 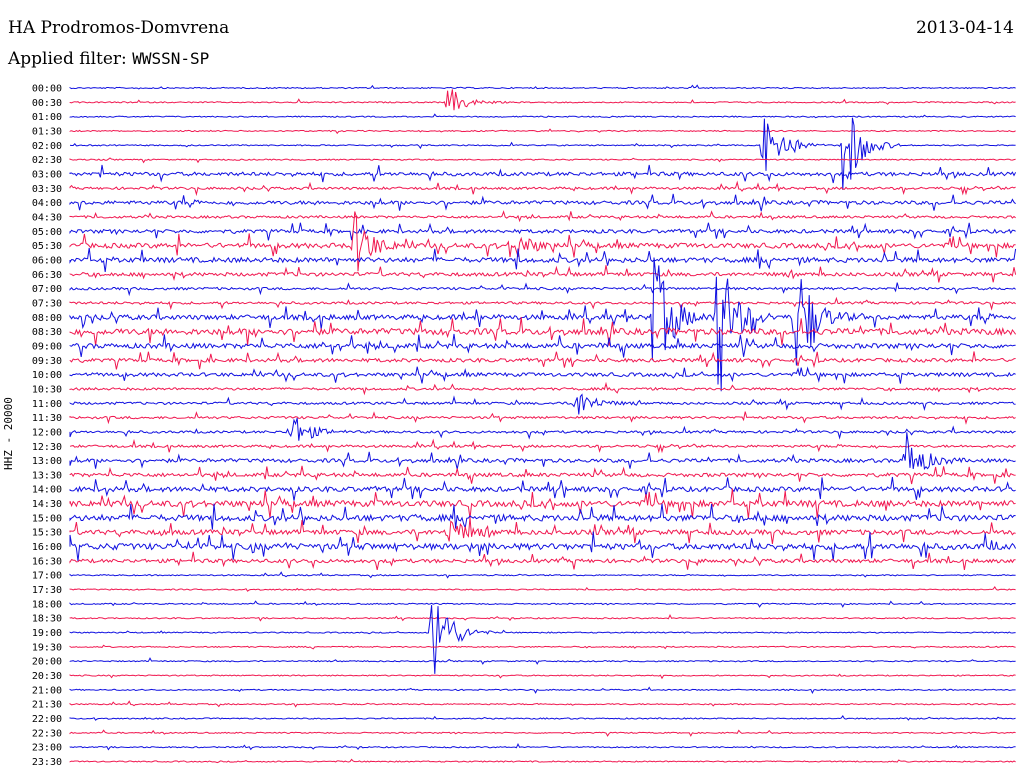 I want to click on row-time-label: 03:30, so click(x=47, y=189).